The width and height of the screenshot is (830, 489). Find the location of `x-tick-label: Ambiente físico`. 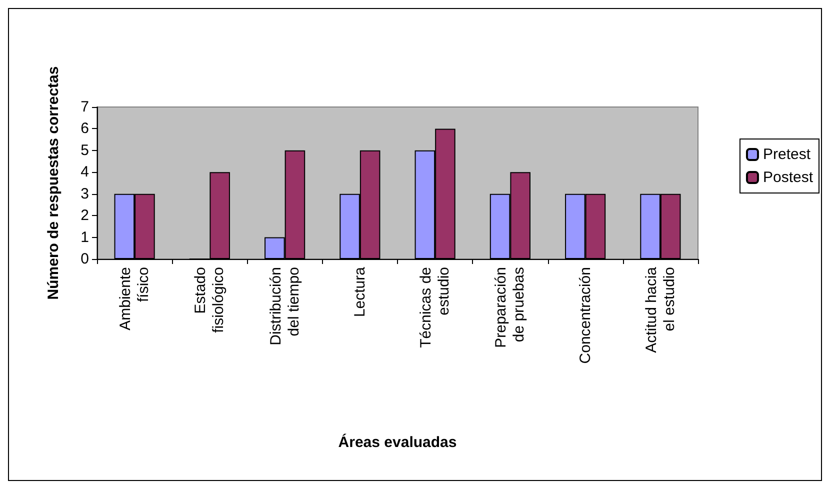

x-tick-label: Ambiente físico is located at coordinates (134, 298).